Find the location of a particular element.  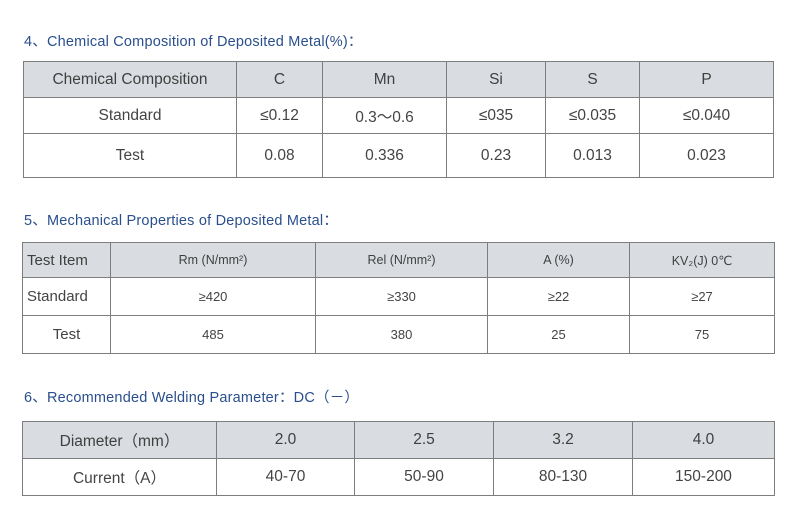

header-cell: Rel (N/mm²) is located at coordinates (401, 260).